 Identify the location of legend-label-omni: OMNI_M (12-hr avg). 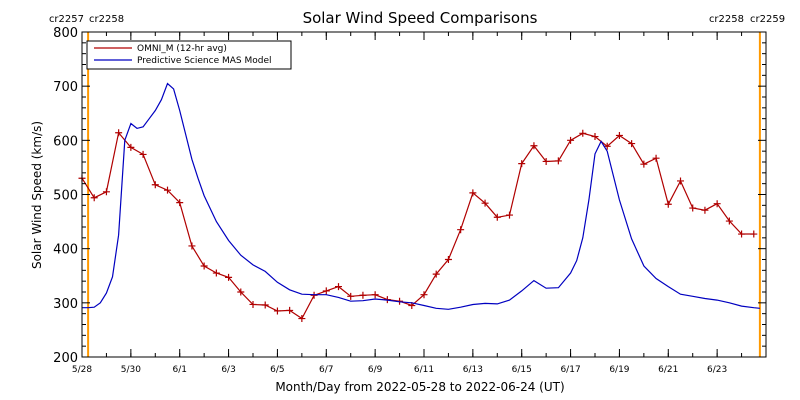
(182, 49).